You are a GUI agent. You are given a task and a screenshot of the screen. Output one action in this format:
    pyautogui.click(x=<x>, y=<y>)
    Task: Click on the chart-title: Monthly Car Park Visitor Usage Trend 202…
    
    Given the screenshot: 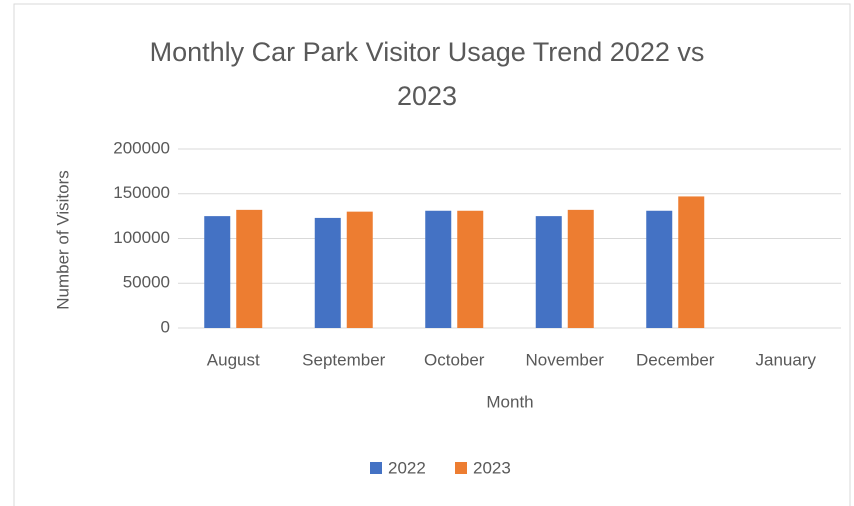 What is the action you would take?
    pyautogui.click(x=427, y=74)
    